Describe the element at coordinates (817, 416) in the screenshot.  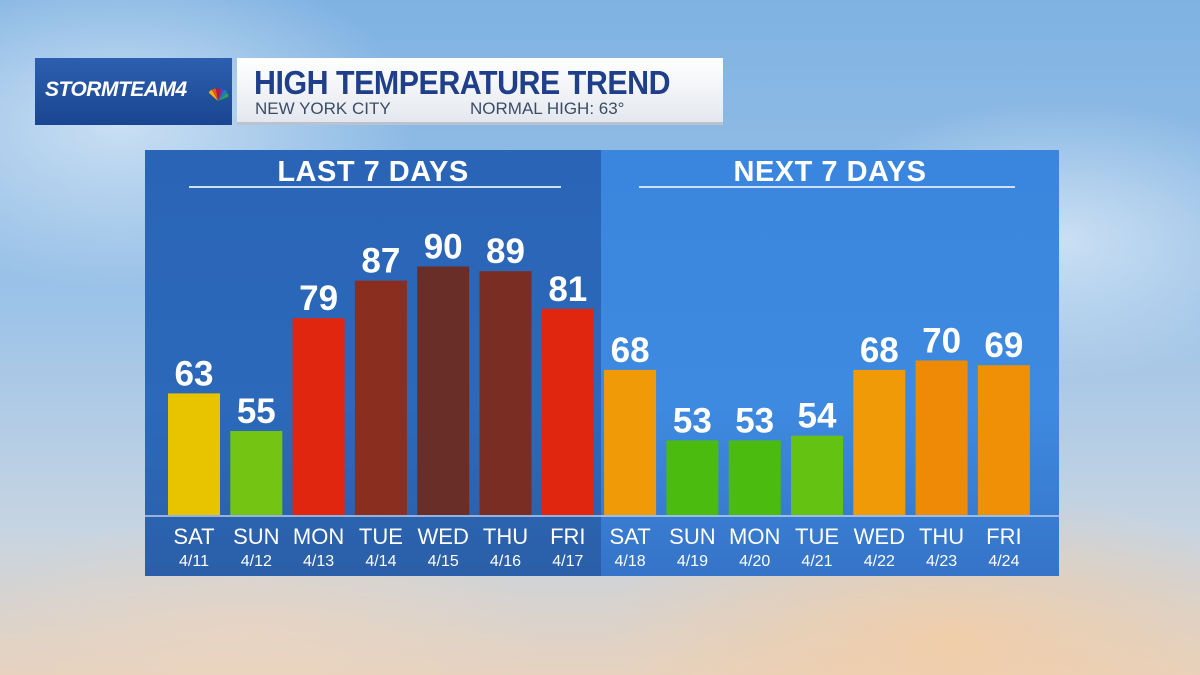
I see `value-label: 54` at that location.